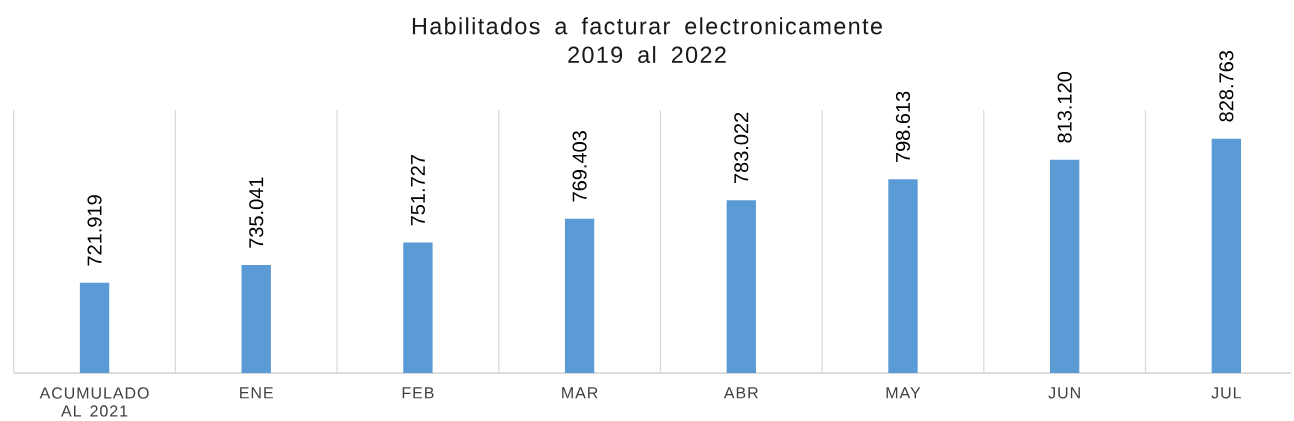  Describe the element at coordinates (94, 230) in the screenshot. I see `data-label: 721.919` at that location.